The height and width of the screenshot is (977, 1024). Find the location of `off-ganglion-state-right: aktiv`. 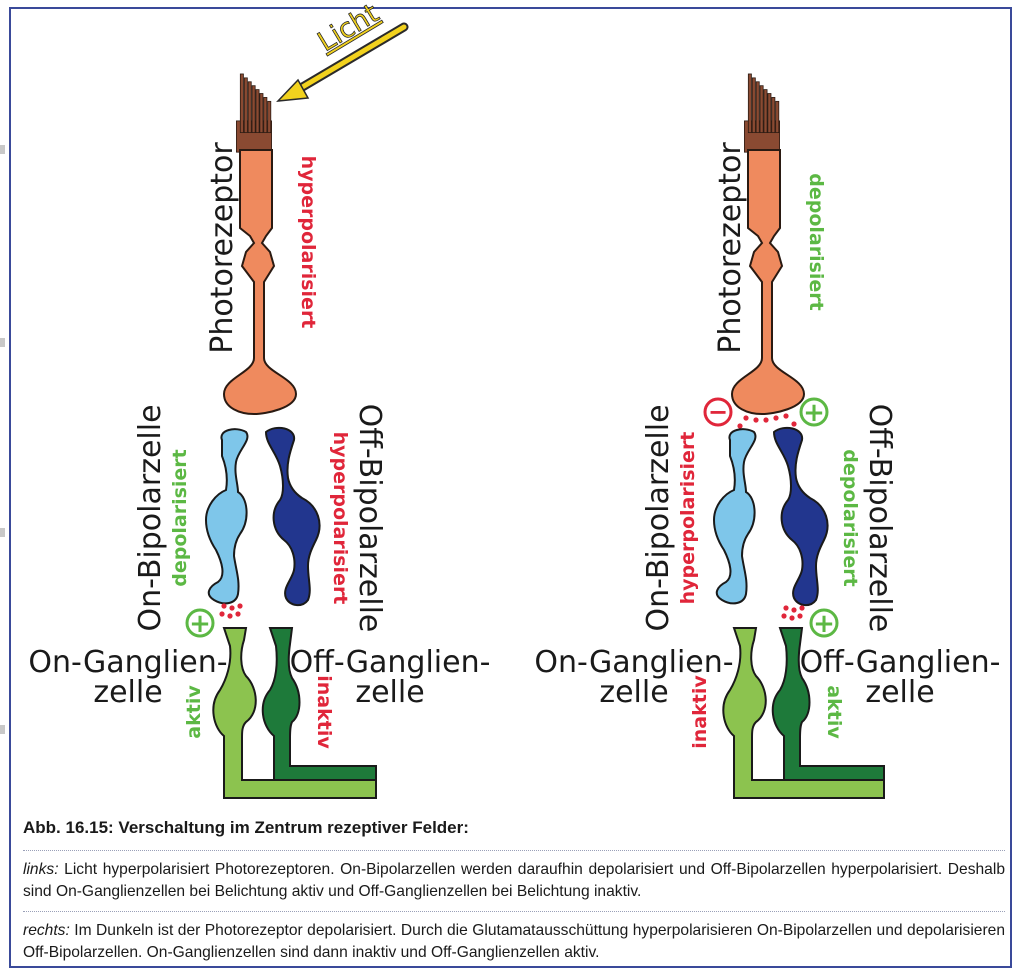

off-ganglion-state-right: aktiv is located at coordinates (834, 712).